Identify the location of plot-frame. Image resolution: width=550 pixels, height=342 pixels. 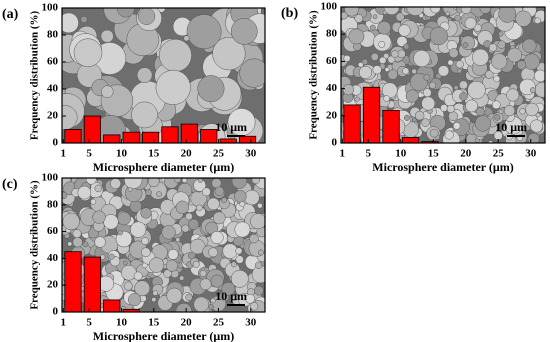
(163, 75).